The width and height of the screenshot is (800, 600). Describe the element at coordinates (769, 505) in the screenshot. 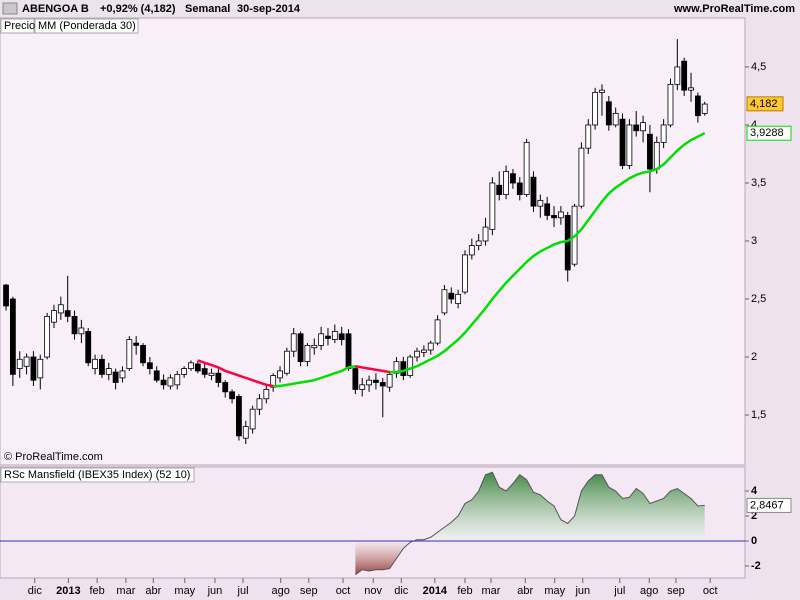

I see `rsc-marker` at that location.